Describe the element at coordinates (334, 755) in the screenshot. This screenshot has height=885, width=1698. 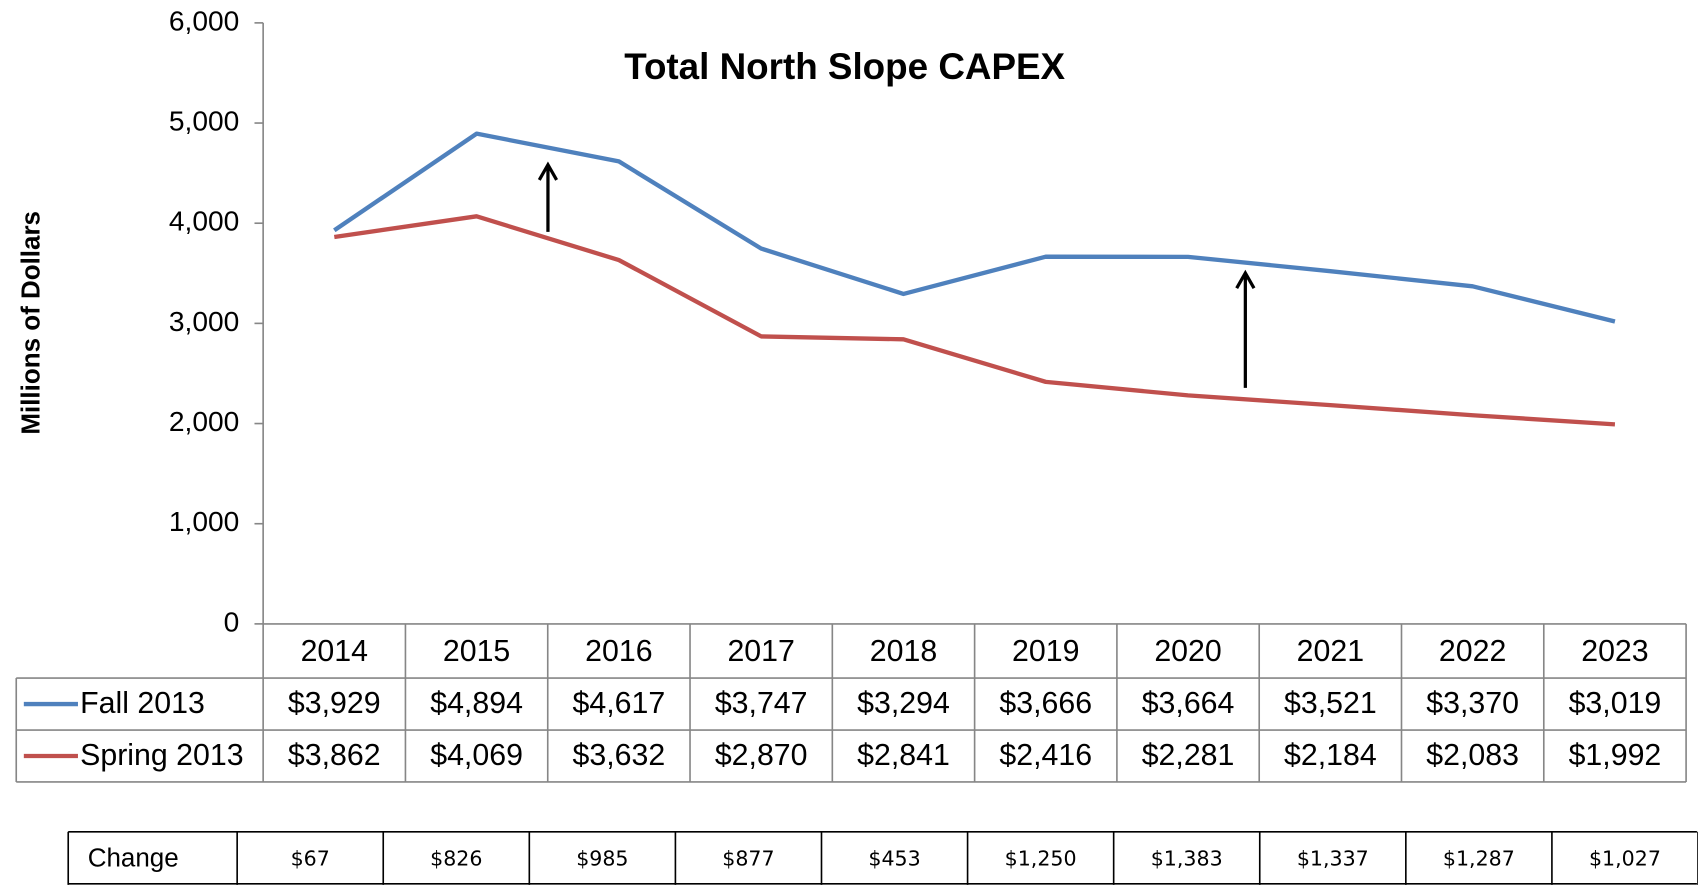
I see `table-value: $3,862` at that location.